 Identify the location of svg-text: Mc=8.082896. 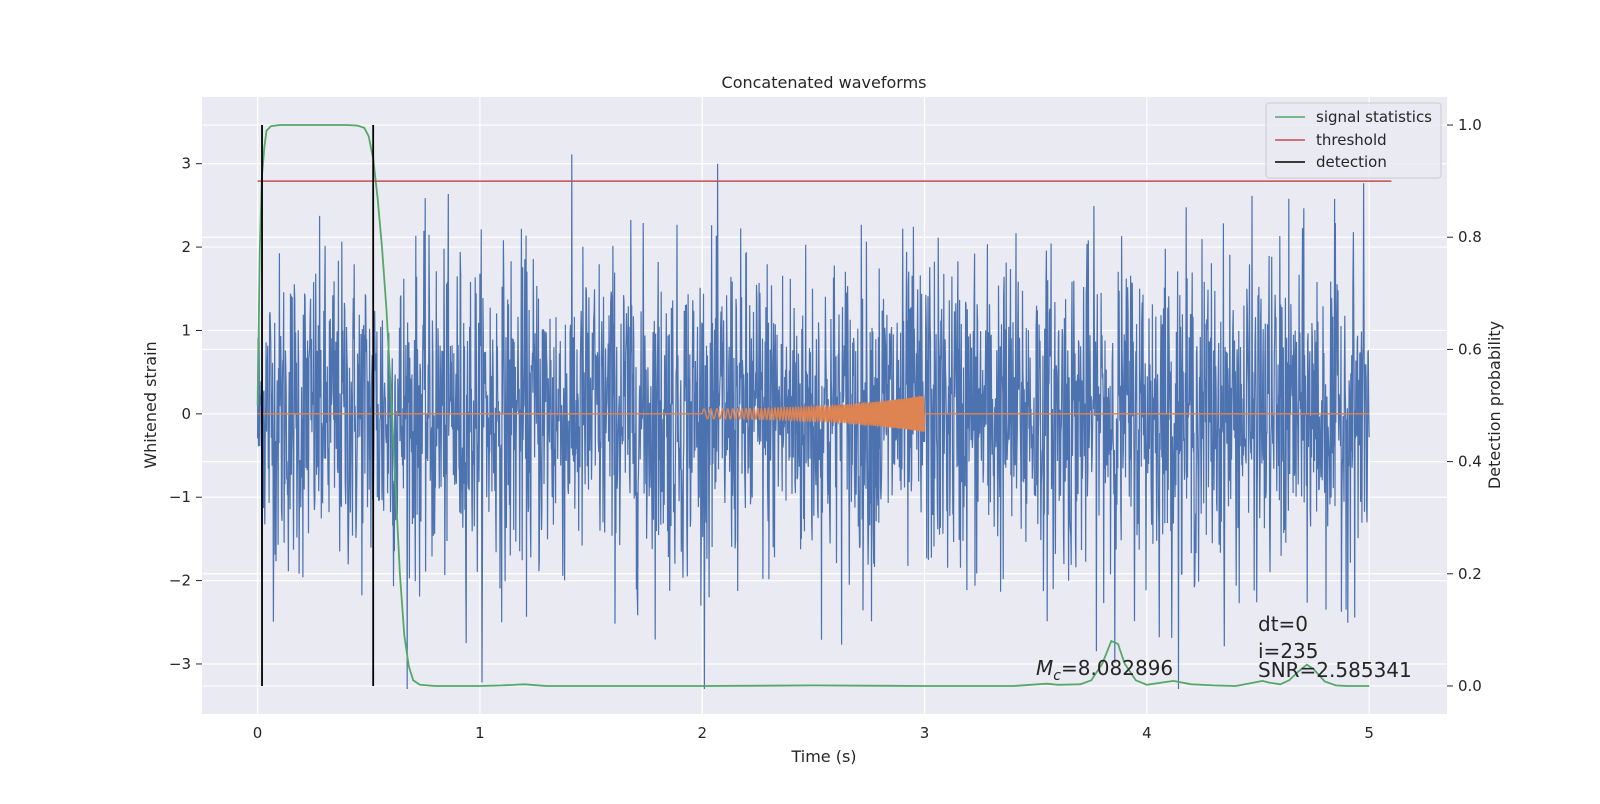
(1104, 670).